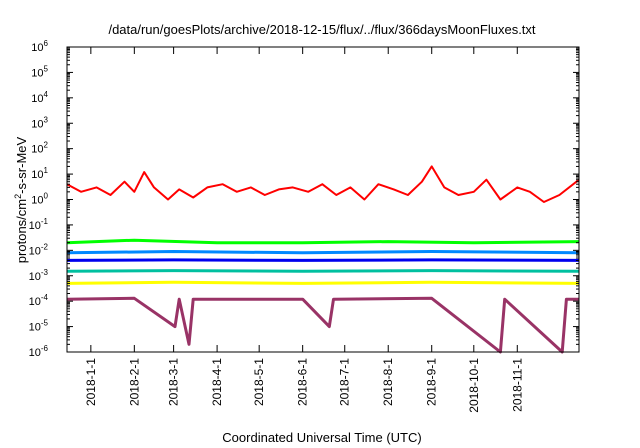  What do you see at coordinates (39, 71) in the screenshot?
I see `y-tick-label: 10⁵` at bounding box center [39, 71].